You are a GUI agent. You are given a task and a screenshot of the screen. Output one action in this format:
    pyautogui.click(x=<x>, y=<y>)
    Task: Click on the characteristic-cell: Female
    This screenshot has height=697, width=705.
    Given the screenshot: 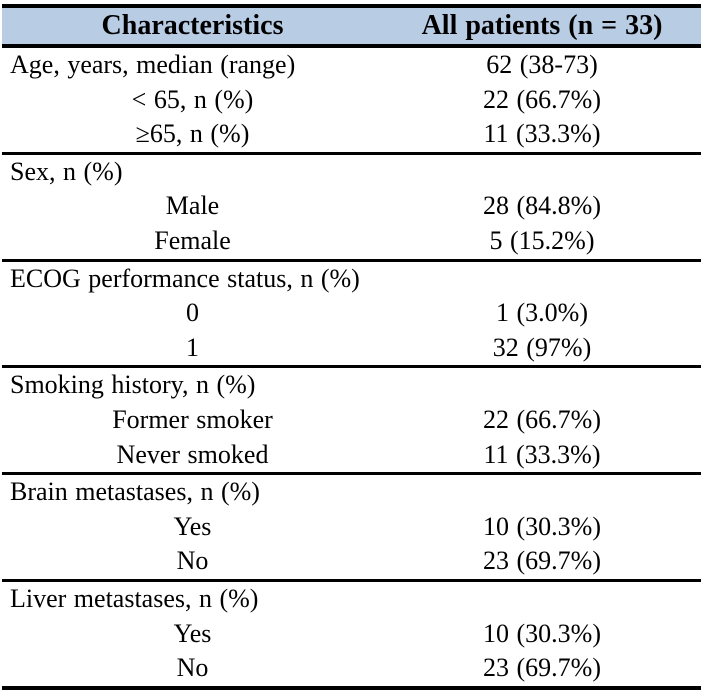 What is the action you would take?
    pyautogui.click(x=192, y=240)
    